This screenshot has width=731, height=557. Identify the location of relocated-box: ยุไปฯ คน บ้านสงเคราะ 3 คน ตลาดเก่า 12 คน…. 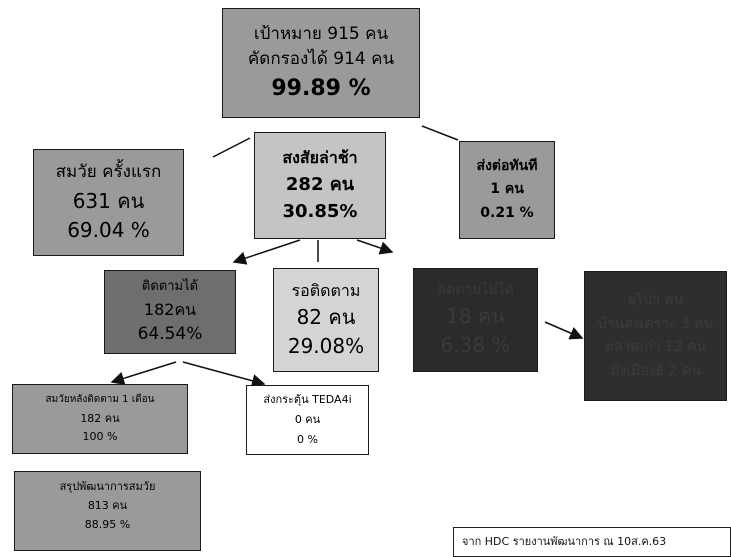
(655, 336).